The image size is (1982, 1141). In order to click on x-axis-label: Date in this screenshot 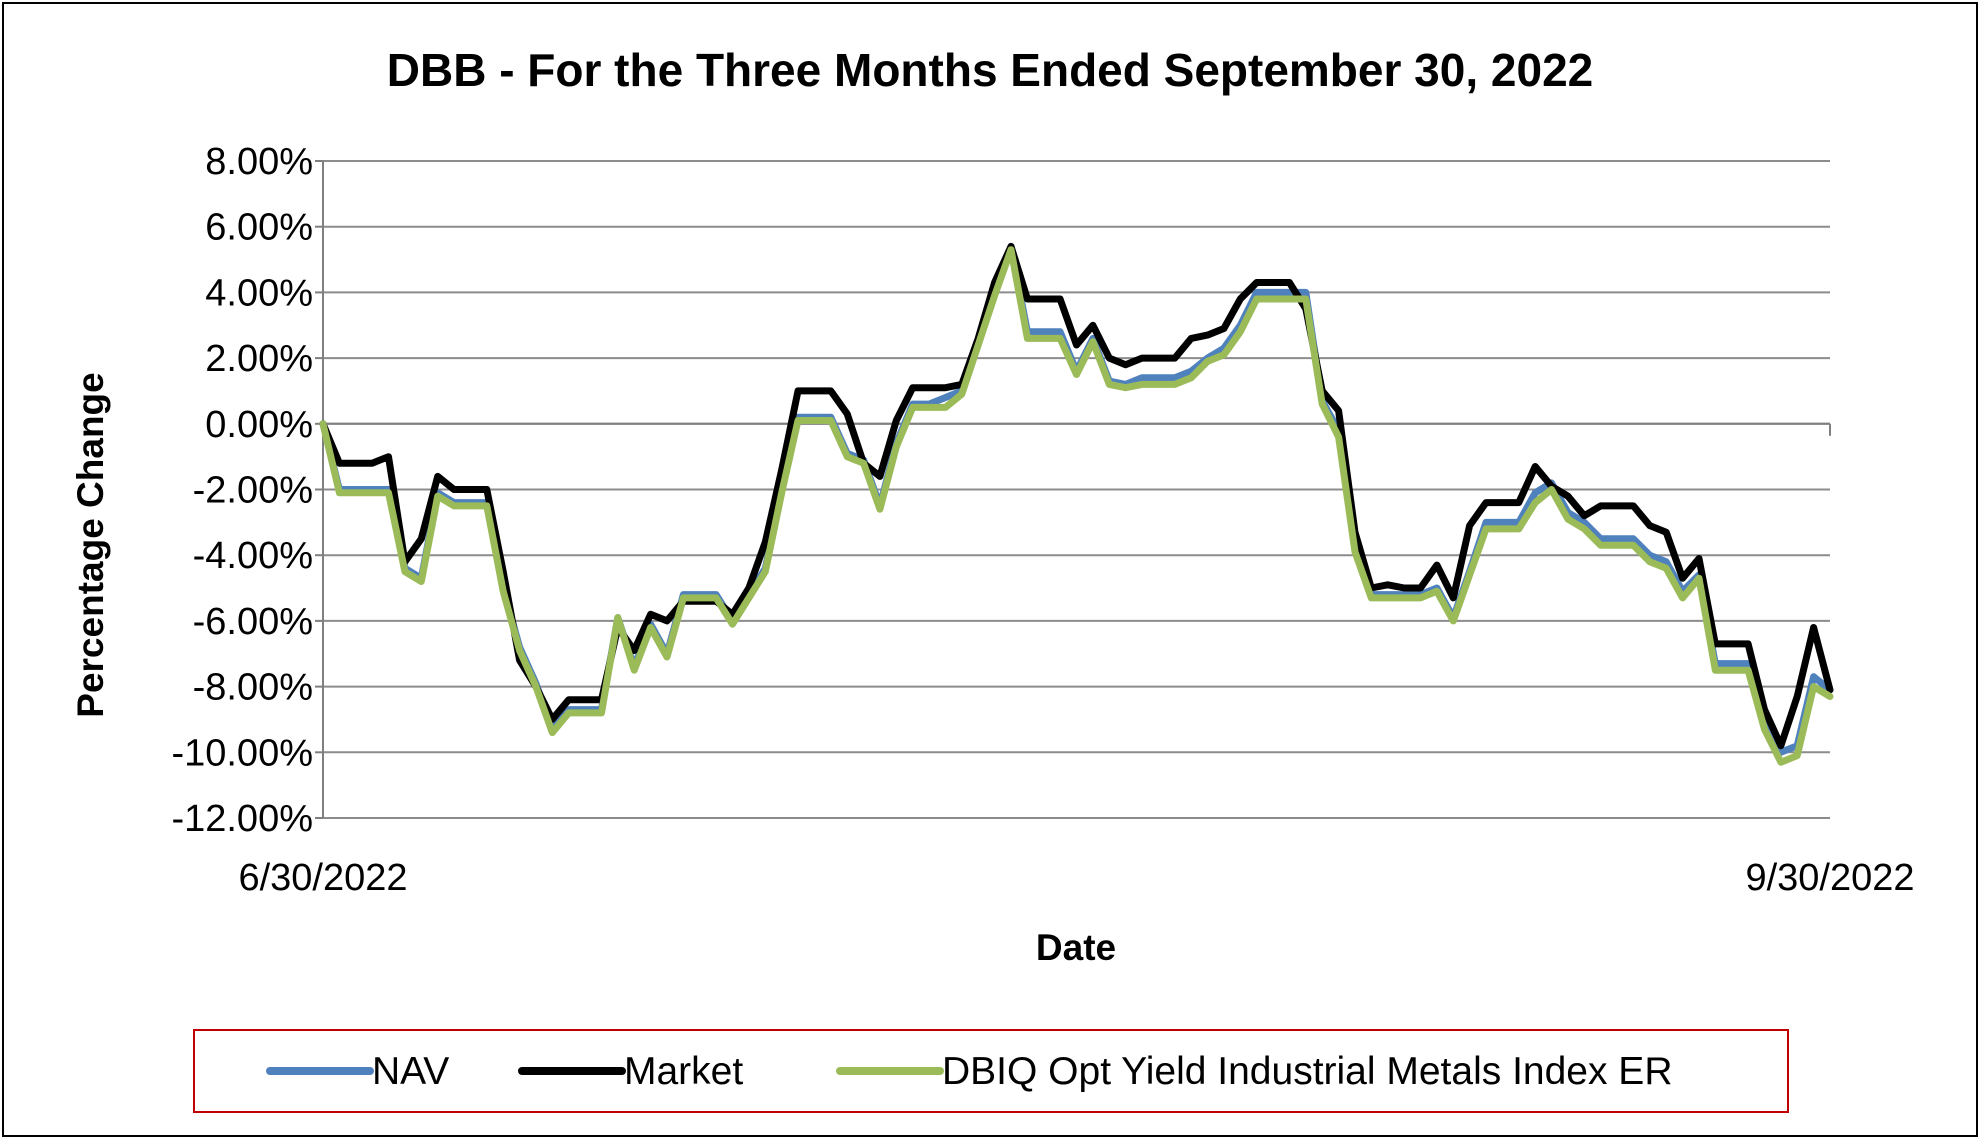, I will do `click(1076, 947)`.